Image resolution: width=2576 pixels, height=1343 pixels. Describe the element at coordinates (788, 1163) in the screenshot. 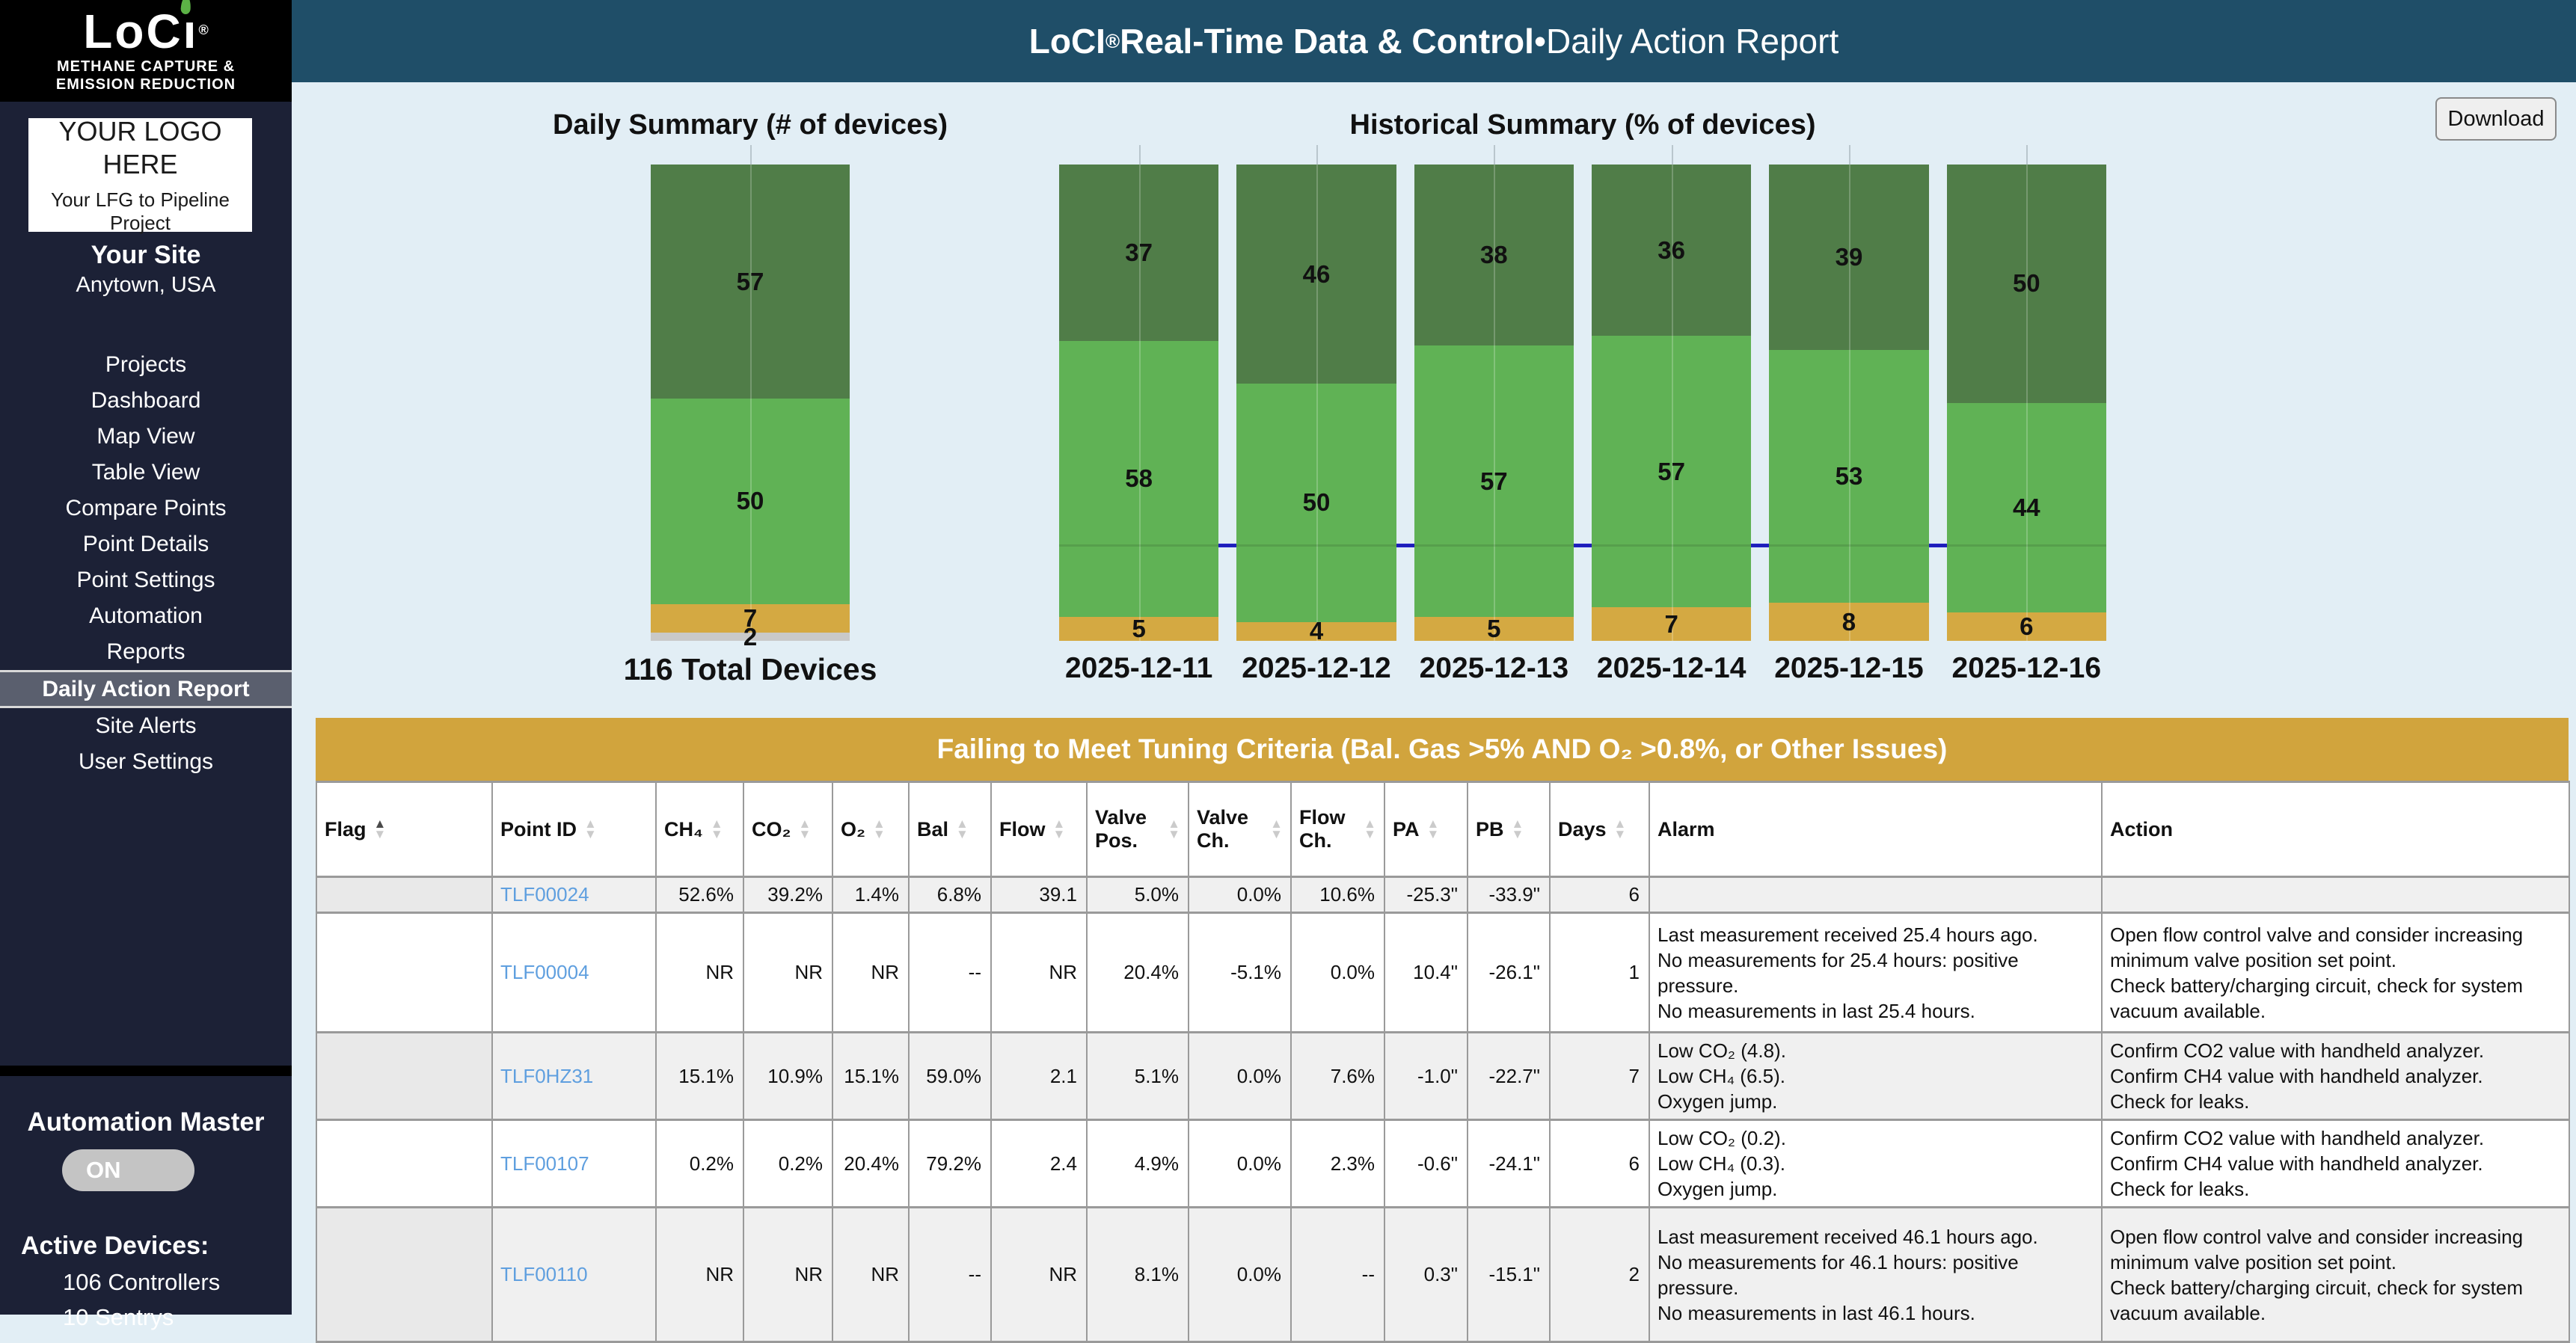

I see `cell-co-: 0.2%` at that location.